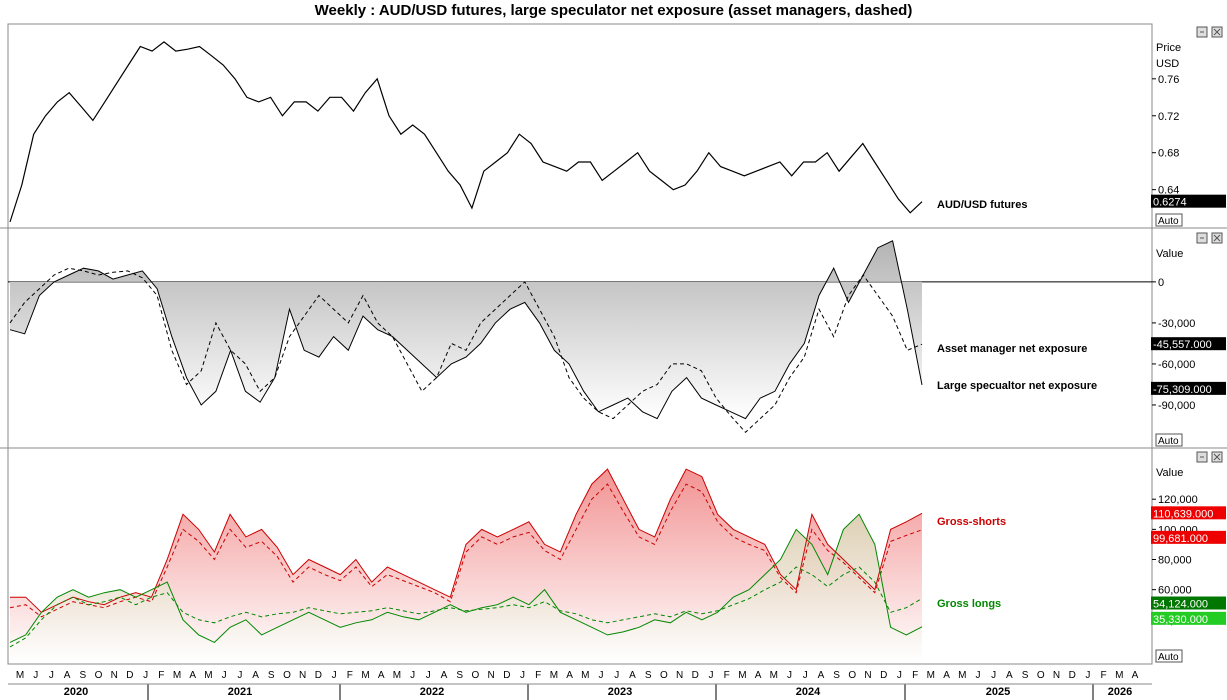 This screenshot has width=1227, height=700. I want to click on year-label: 2022, so click(432, 692).